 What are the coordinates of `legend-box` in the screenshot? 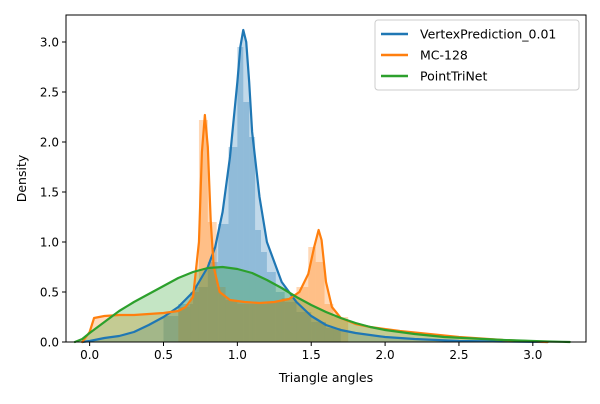 It's located at (477, 55).